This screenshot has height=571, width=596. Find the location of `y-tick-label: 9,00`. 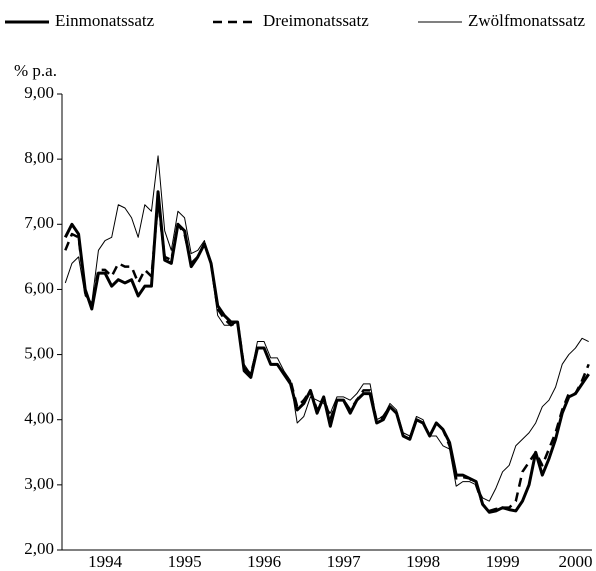

y-tick-label: 9,00 is located at coordinates (39, 92).